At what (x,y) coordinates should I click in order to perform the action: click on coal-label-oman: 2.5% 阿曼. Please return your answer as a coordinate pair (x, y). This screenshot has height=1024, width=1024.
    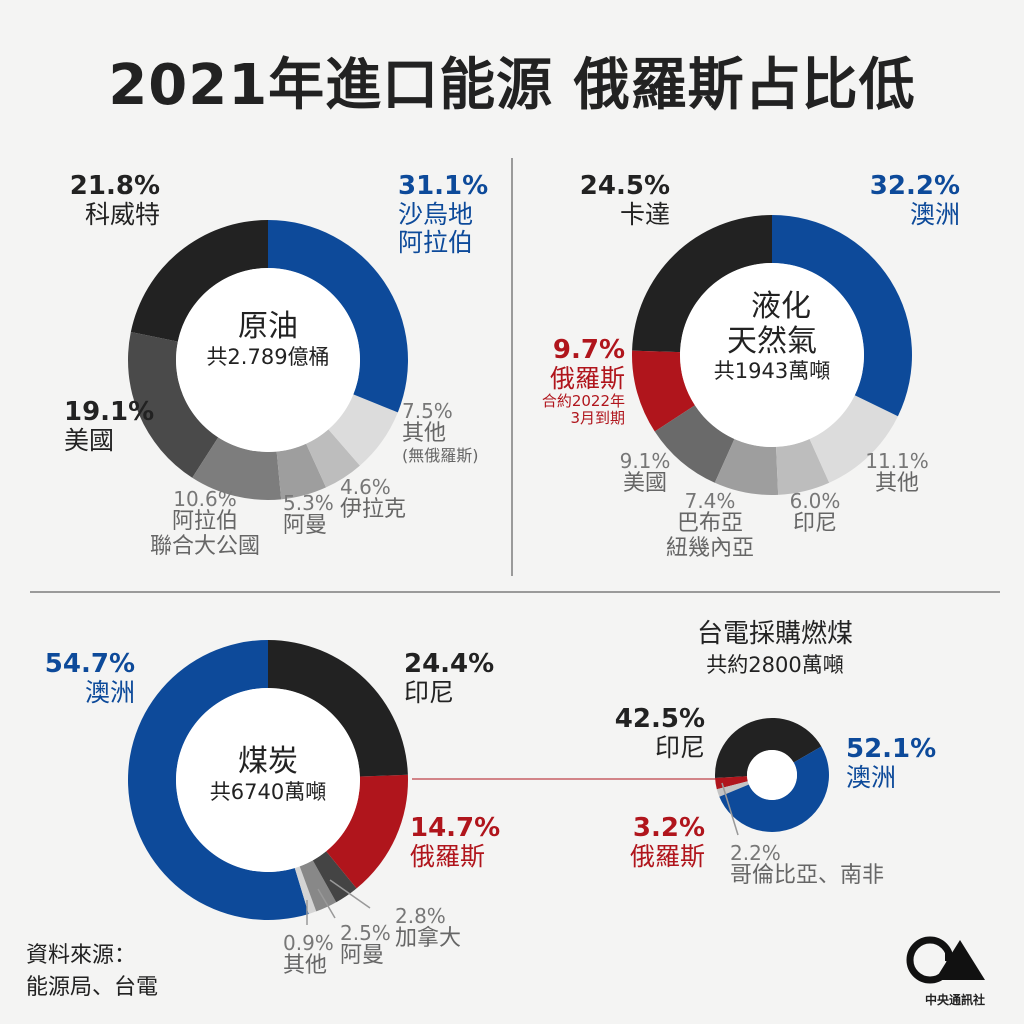
    Looking at the image, I should click on (365, 945).